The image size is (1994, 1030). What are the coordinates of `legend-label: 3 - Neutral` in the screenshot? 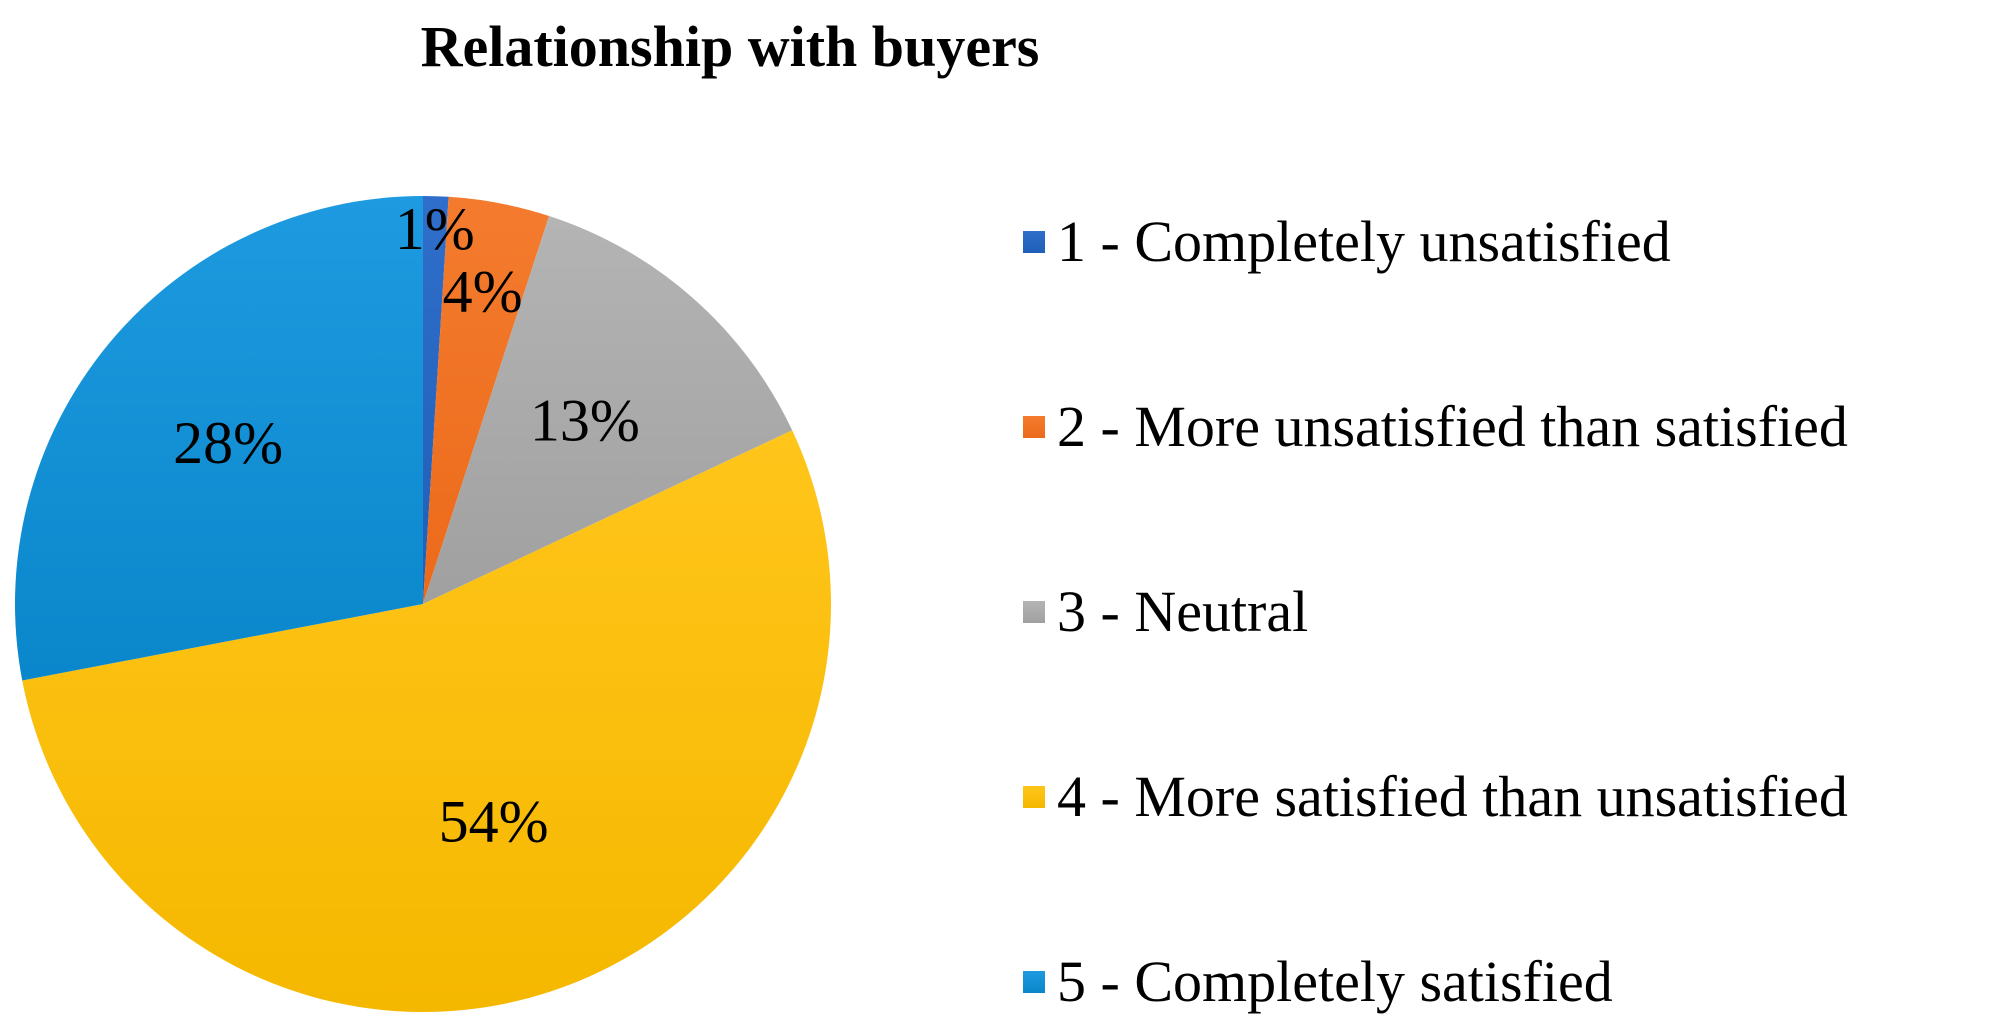 It's located at (1182, 611).